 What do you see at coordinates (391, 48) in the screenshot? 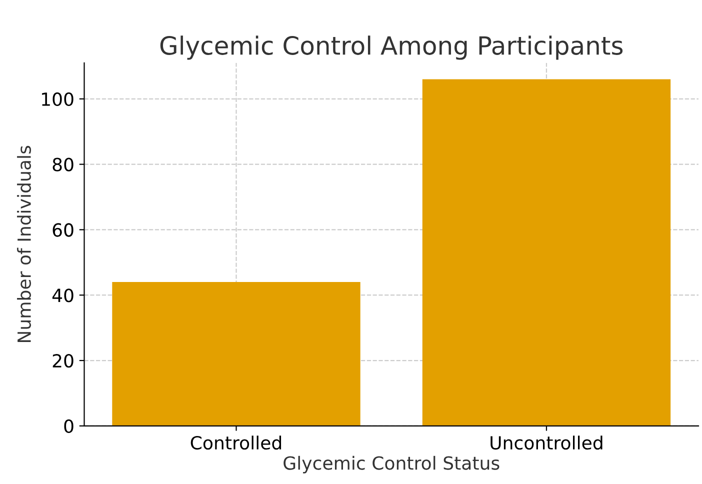
I see `chart-title: Glycemic Control Among Participants` at bounding box center [391, 48].